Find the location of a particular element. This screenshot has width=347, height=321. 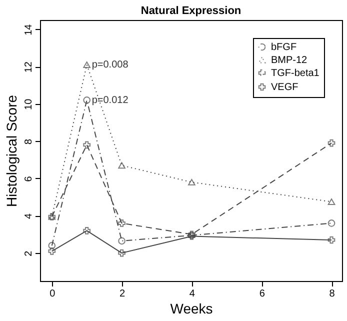

x-tick-label: 2 is located at coordinates (123, 294).